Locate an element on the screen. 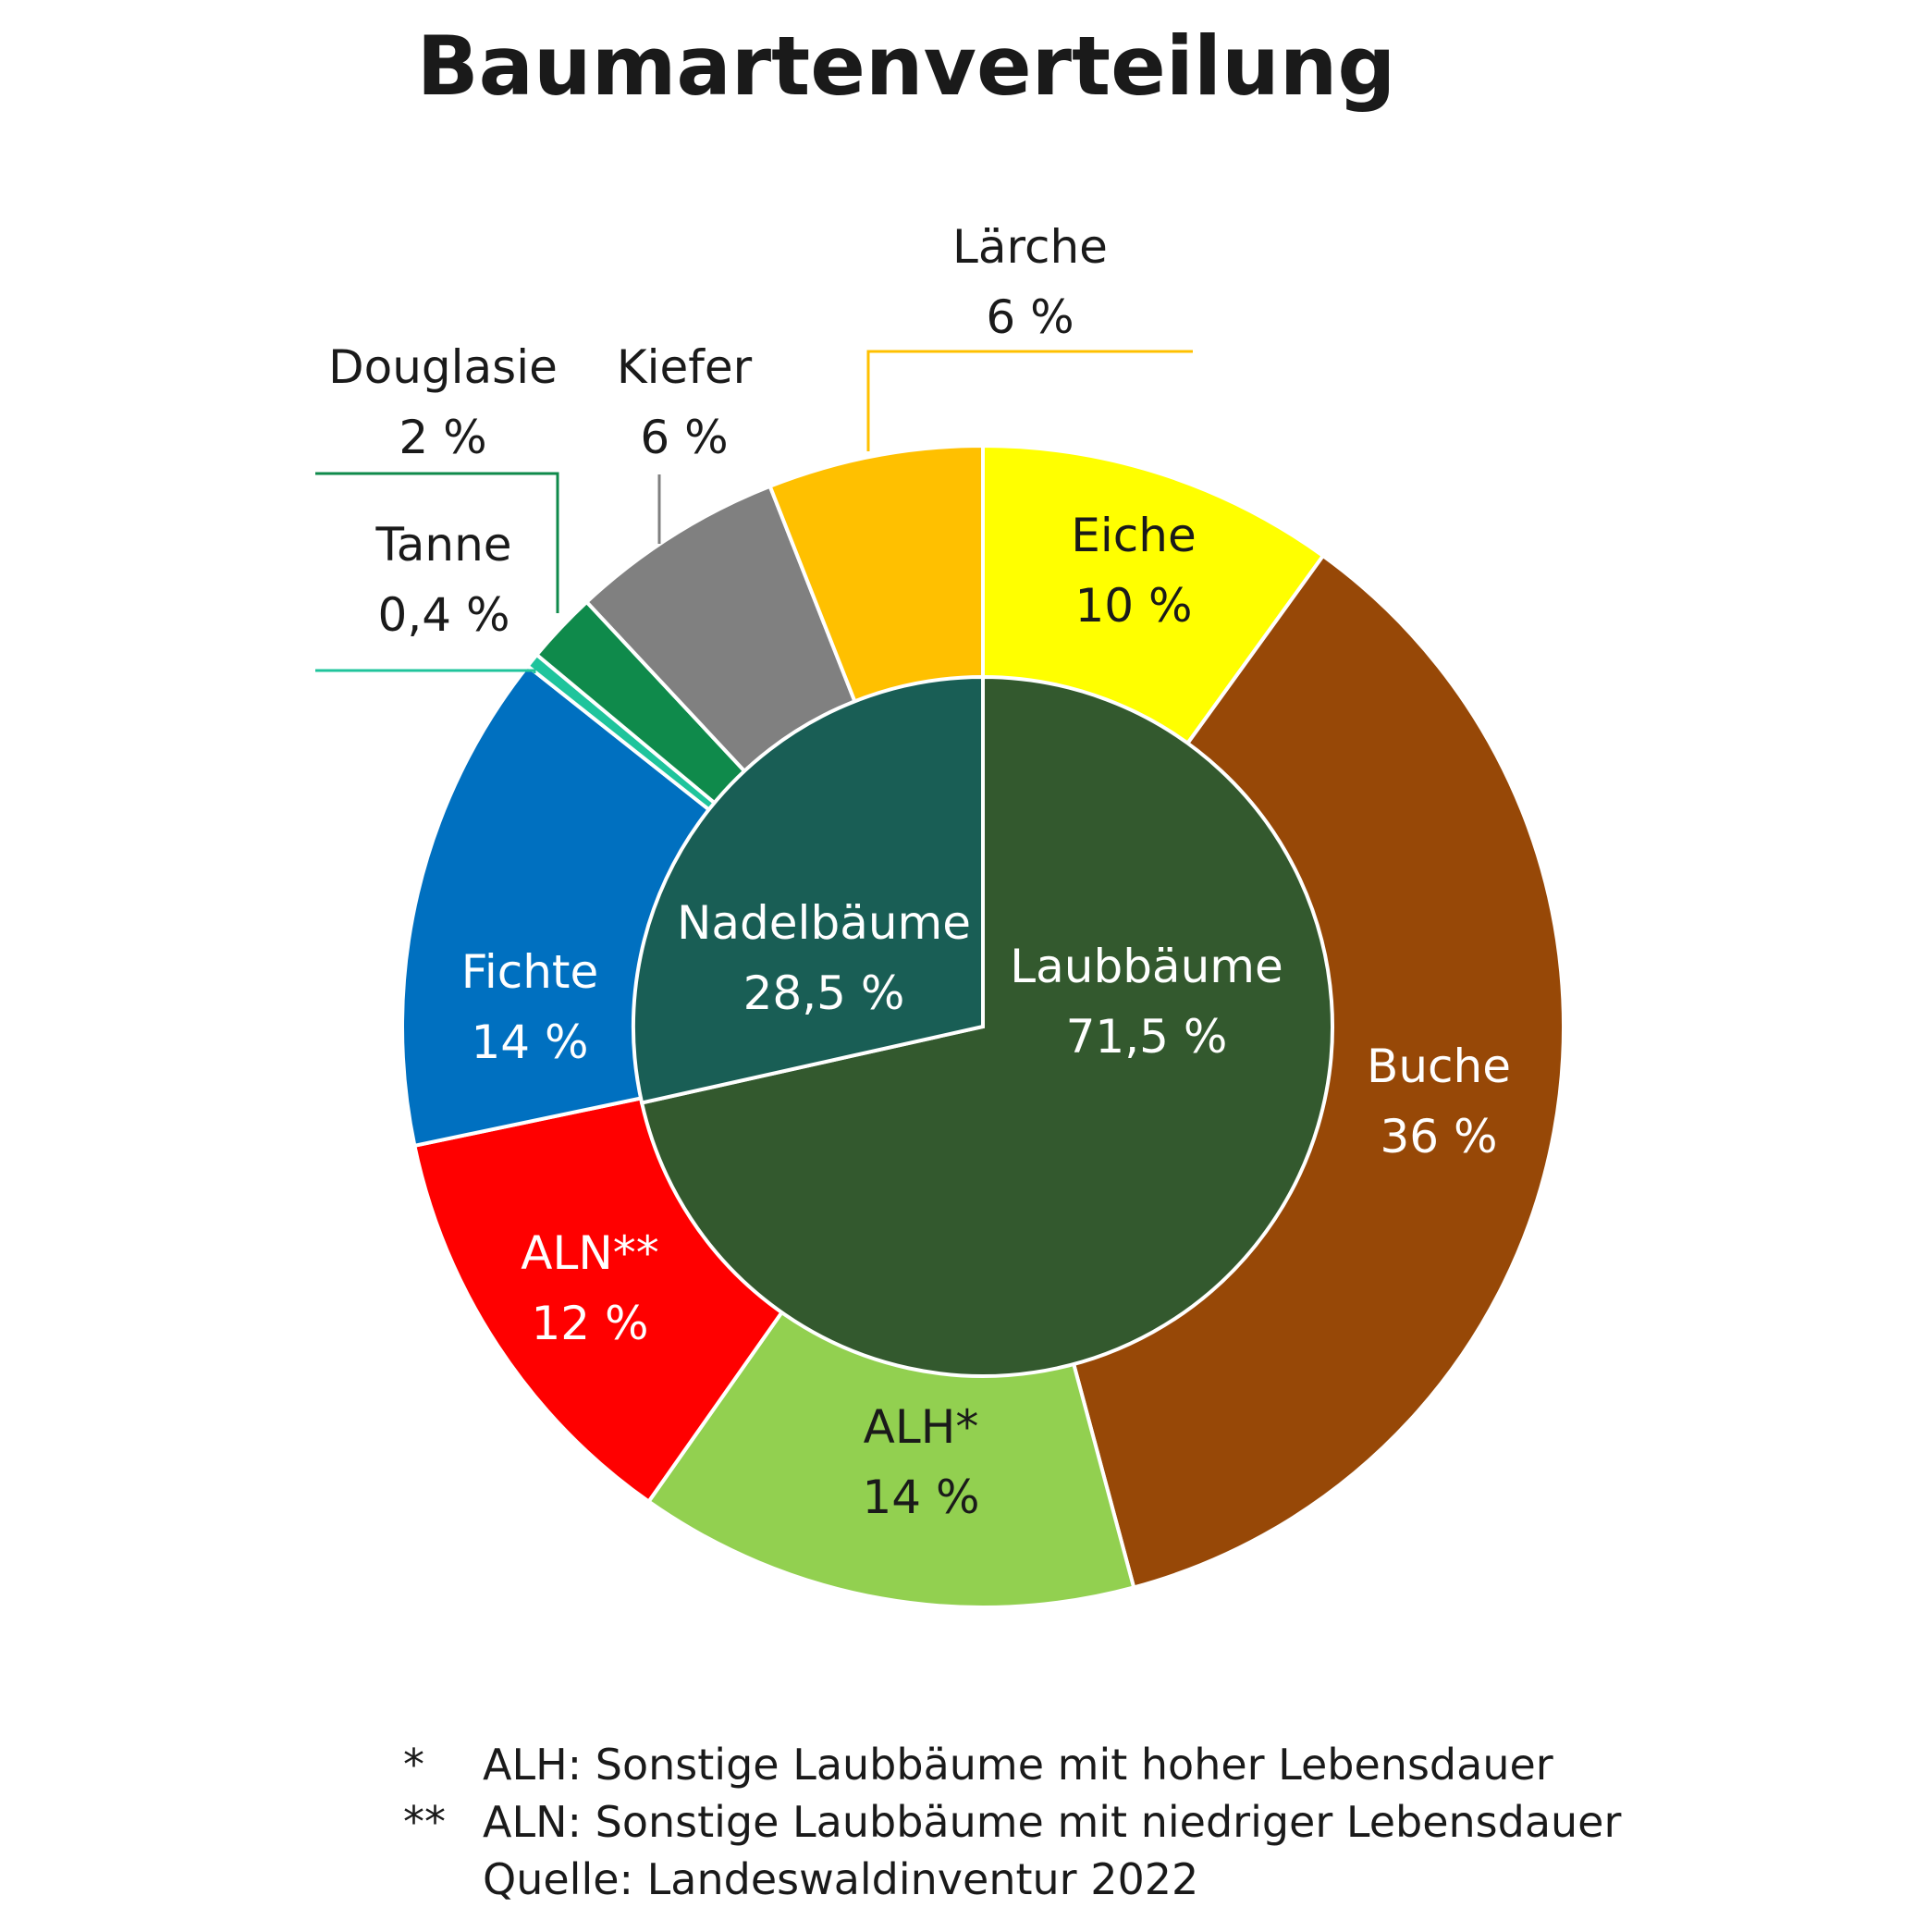 Image resolution: width=1927 pixels, height=1932 pixels. label-nadelbäume-name: Nadelbäume is located at coordinates (824, 923).